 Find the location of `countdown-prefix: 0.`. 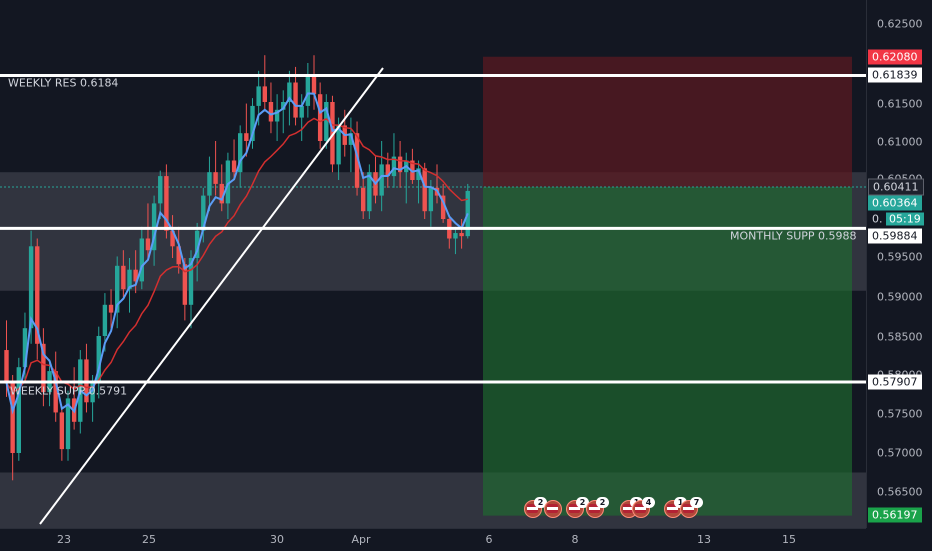

countdown-prefix: 0. is located at coordinates (877, 219).